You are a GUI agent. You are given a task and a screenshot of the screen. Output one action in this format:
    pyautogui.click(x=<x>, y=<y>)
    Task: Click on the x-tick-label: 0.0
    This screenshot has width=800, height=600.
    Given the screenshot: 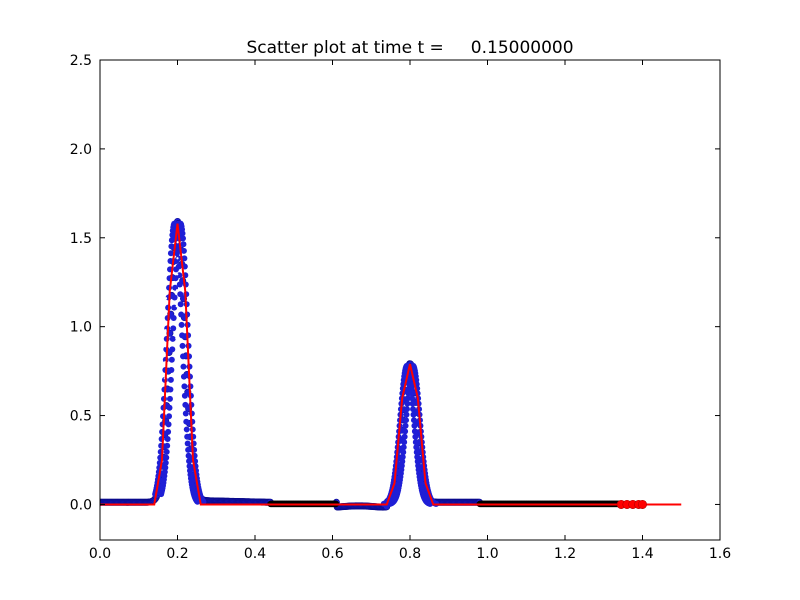 What is the action you would take?
    pyautogui.click(x=100, y=554)
    